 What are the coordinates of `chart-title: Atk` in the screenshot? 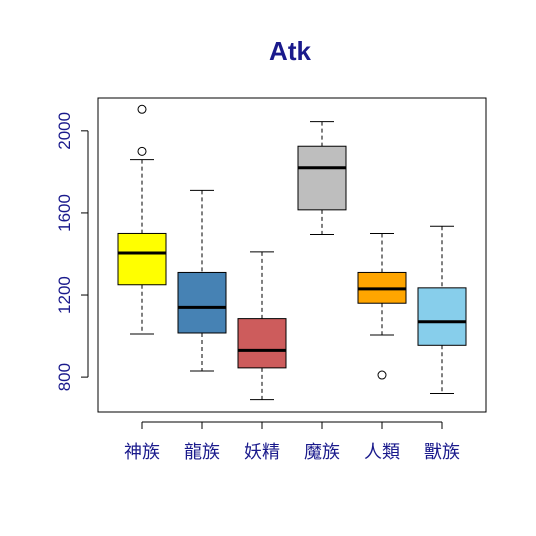 It's located at (290, 51).